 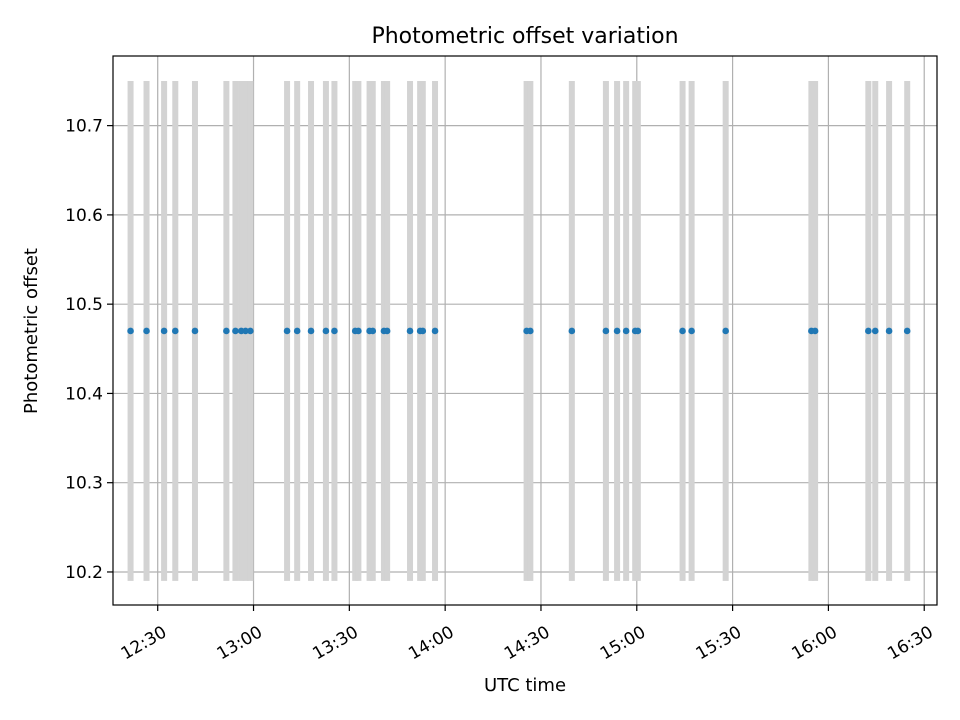 I want to click on chart-title: Photometric offset variation, so click(x=524, y=36).